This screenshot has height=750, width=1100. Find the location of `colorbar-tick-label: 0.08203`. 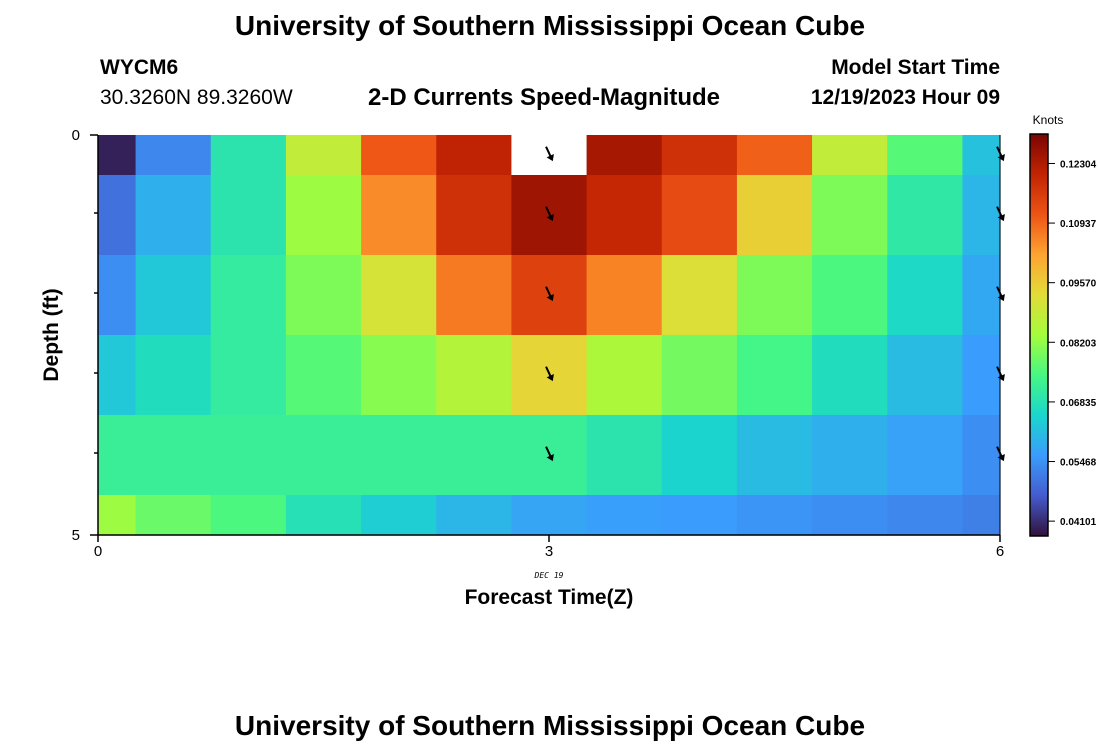

colorbar-tick-label: 0.08203 is located at coordinates (1078, 343).